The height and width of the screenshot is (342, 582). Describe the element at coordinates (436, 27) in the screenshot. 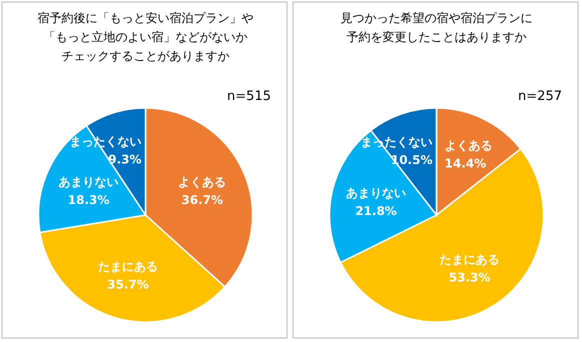

I see `chart-title: 見つかった希望の宿や宿泊プランに予約を変更したことはありますか` at that location.